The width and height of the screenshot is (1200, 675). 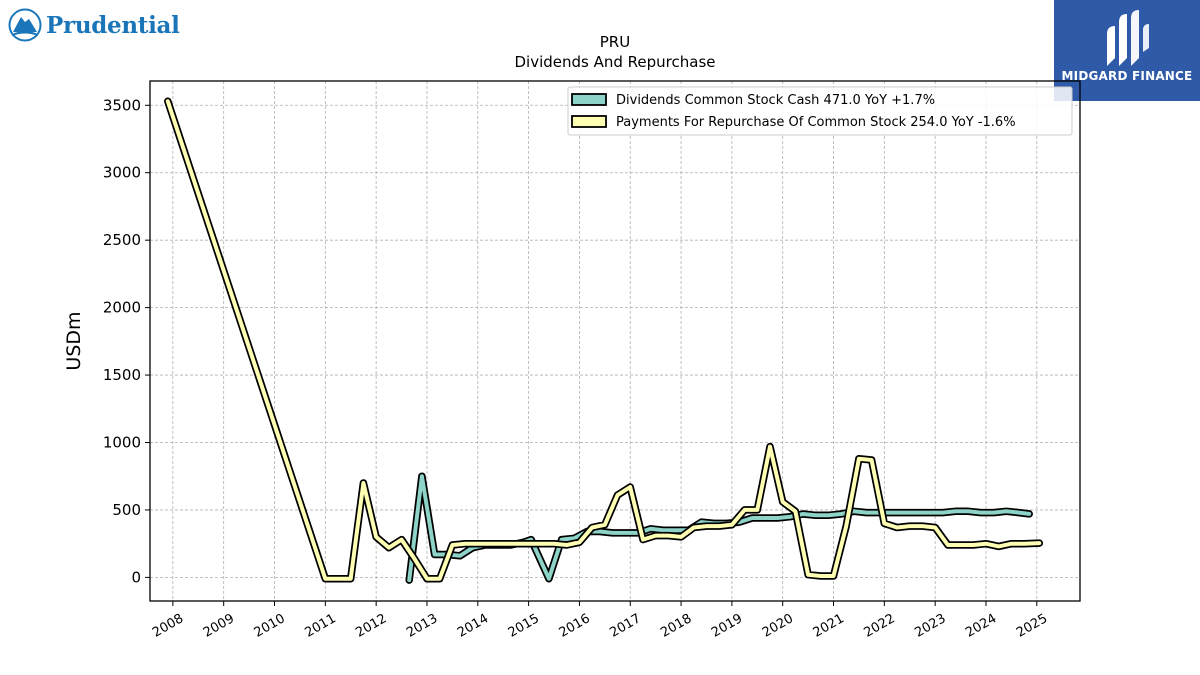 I want to click on x-tick-label: 2009, so click(x=219, y=626).